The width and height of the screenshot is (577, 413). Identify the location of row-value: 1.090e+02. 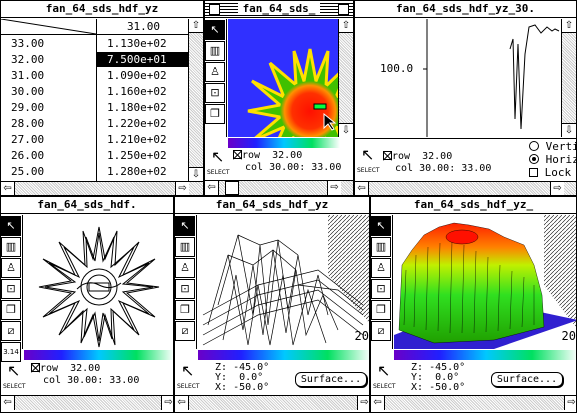
(137, 75).